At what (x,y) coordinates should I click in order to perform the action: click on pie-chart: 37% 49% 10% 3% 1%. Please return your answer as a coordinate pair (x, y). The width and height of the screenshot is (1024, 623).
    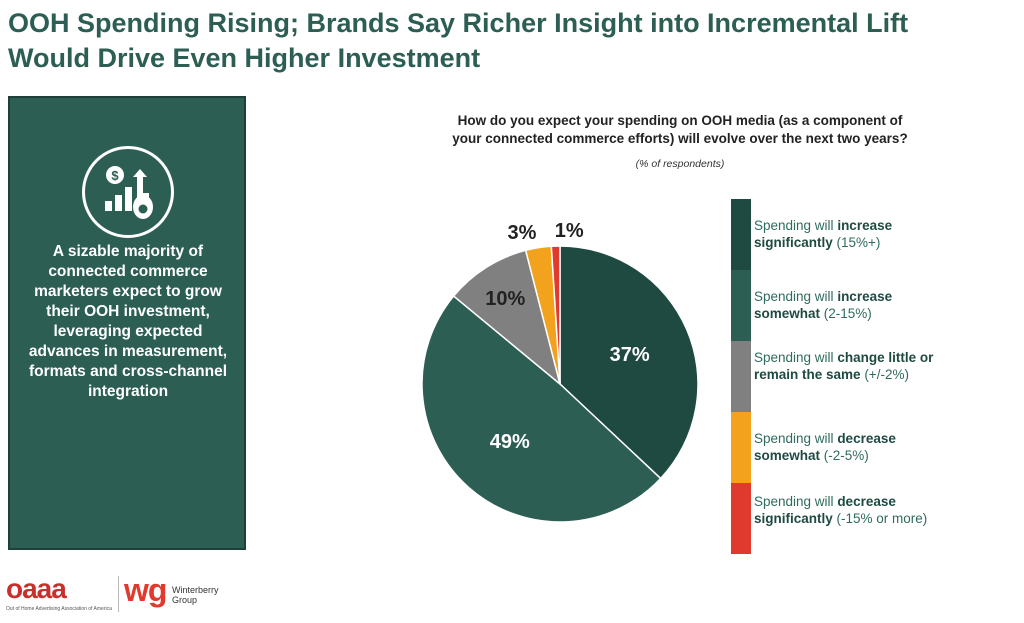
    Looking at the image, I should click on (560, 371).